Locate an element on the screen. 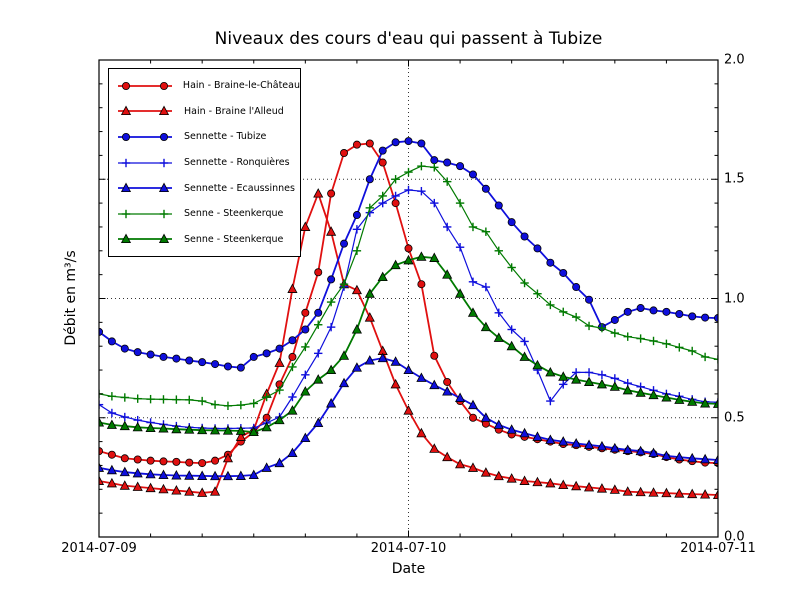 This screenshot has width=800, height=600. legend-label: Sennette - Ecaussinnes is located at coordinates (239, 188).